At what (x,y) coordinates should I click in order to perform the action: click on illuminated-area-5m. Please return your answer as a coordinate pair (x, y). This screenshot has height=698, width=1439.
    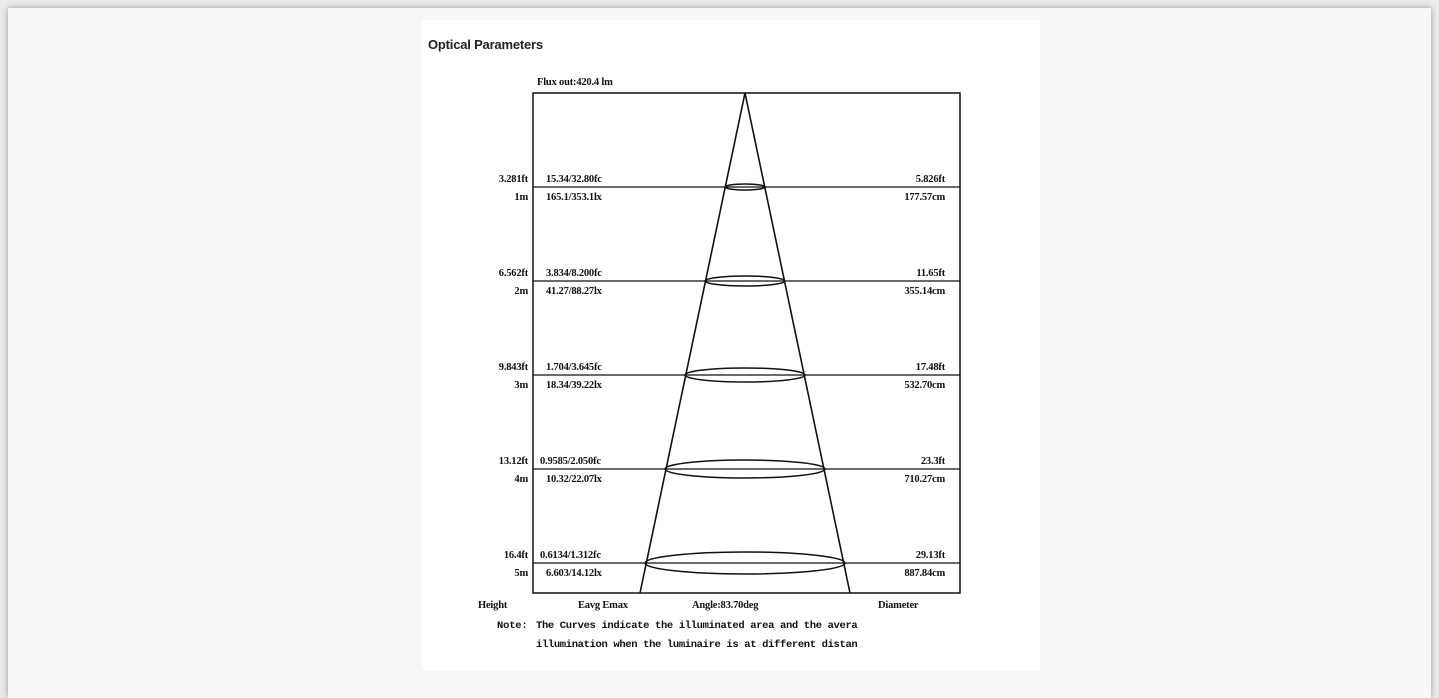
    Looking at the image, I should click on (745, 563).